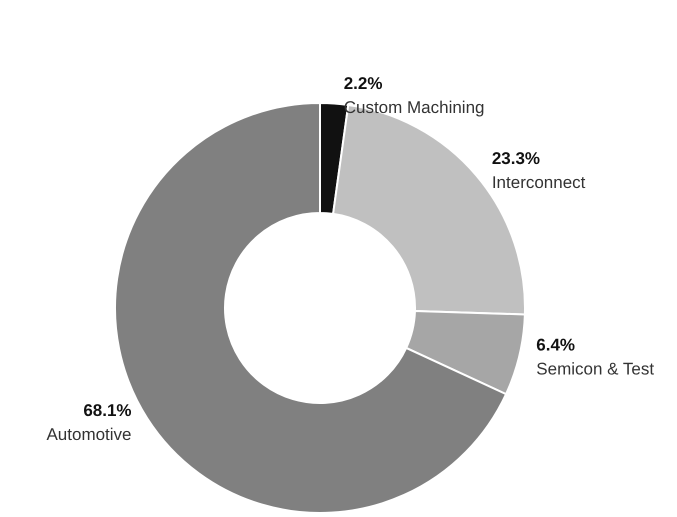  Describe the element at coordinates (516, 158) in the screenshot. I see `data-label: 23.3%` at that location.